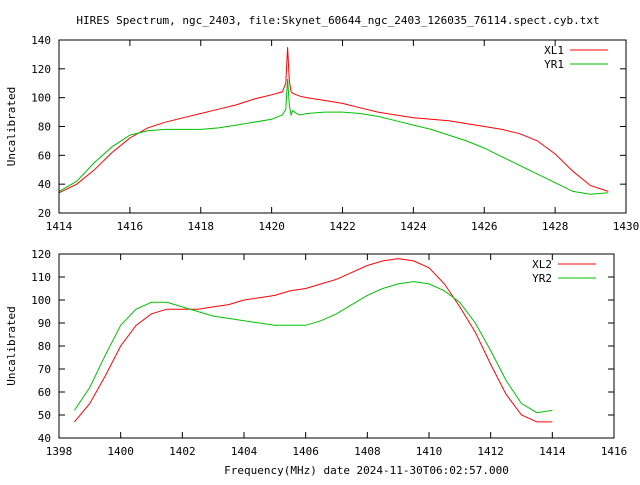 The image size is (640, 485). Describe the element at coordinates (120, 451) in the screenshot. I see `x-tick-label: 1400` at that location.